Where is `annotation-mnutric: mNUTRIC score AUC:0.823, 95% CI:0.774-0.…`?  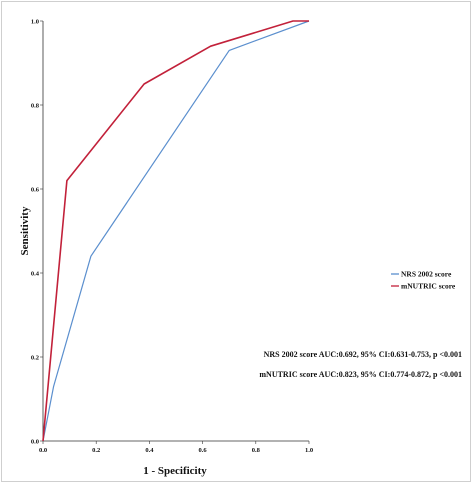 annotation-mnutric: mNUTRIC score AUC:0.823, 95% CI:0.774-0.… is located at coordinates (360, 374).